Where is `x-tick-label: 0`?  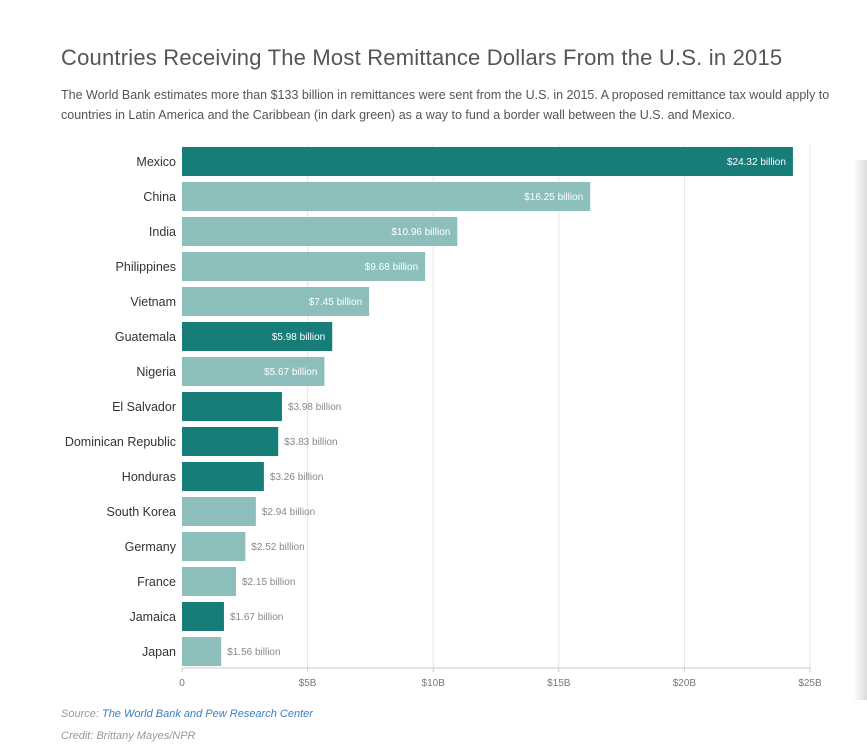 x-tick-label: 0 is located at coordinates (182, 683).